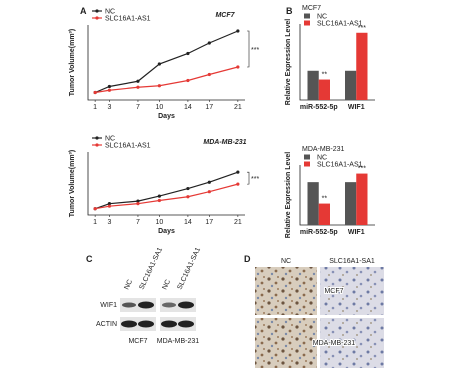 The width and height of the screenshot is (474, 370). What do you see at coordinates (288, 62) in the screenshot?
I see `y-axis-label: Relative Expression Level` at bounding box center [288, 62].